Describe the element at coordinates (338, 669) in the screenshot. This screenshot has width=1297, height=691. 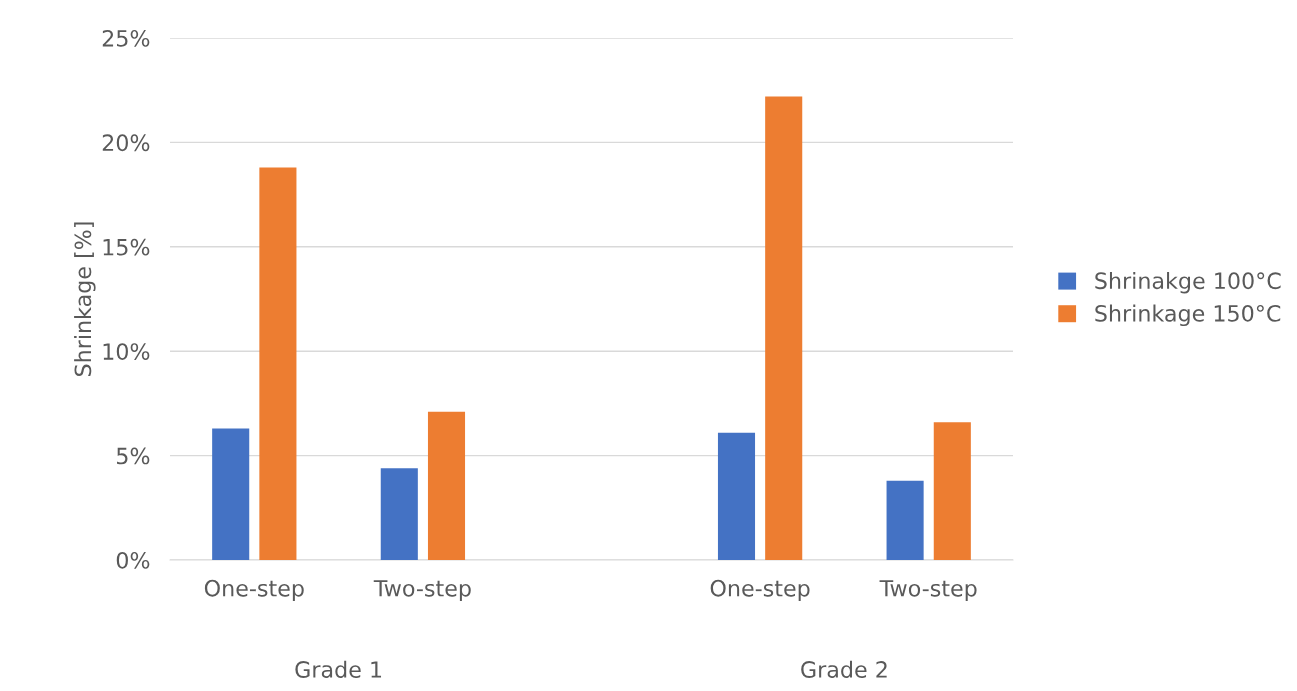
I see `text: Grade 1` at that location.